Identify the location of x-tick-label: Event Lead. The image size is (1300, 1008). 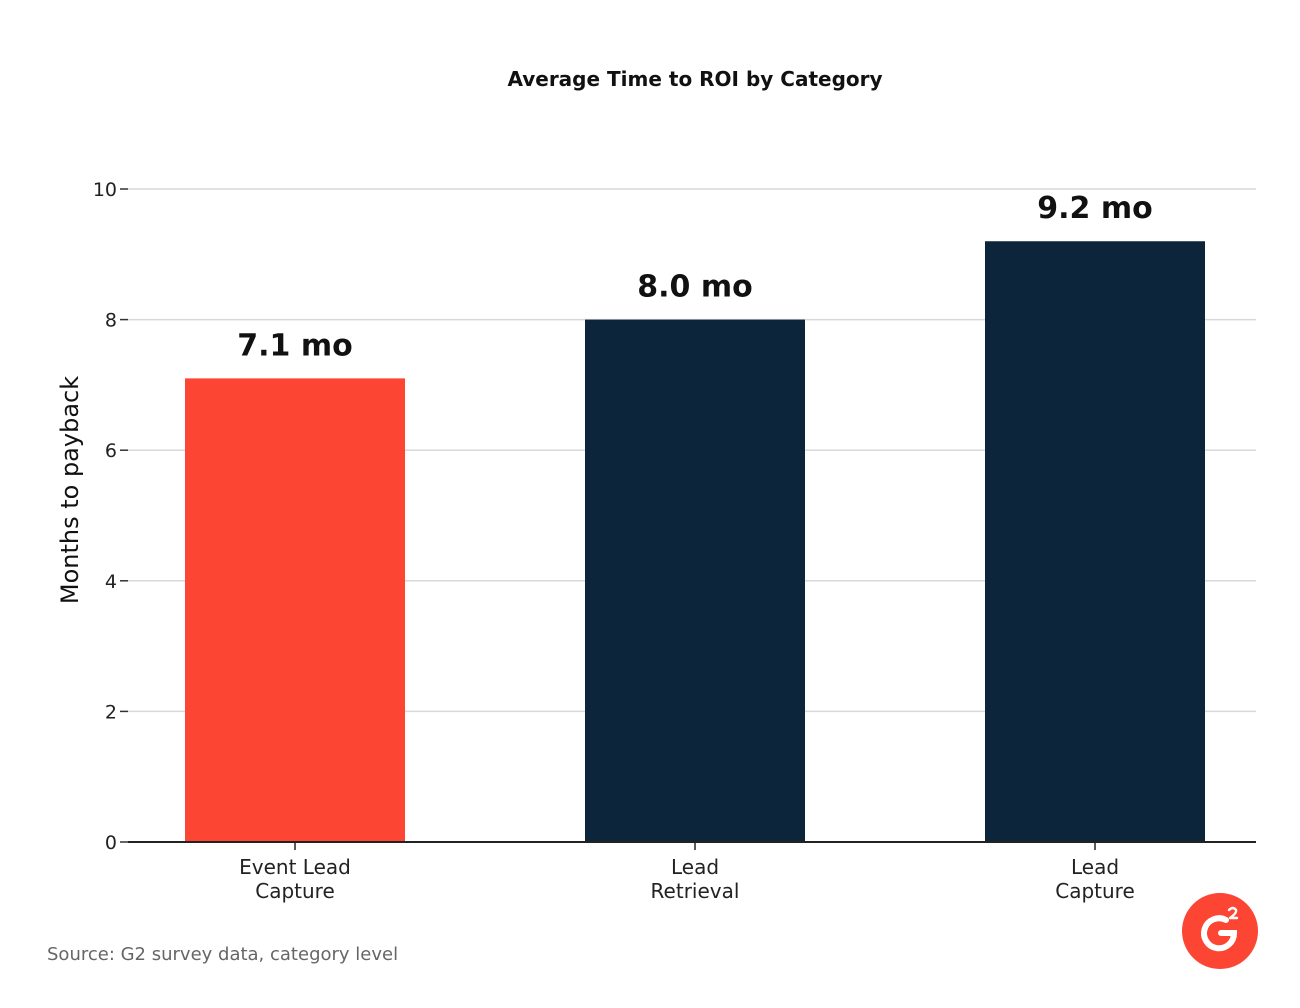
(295, 867).